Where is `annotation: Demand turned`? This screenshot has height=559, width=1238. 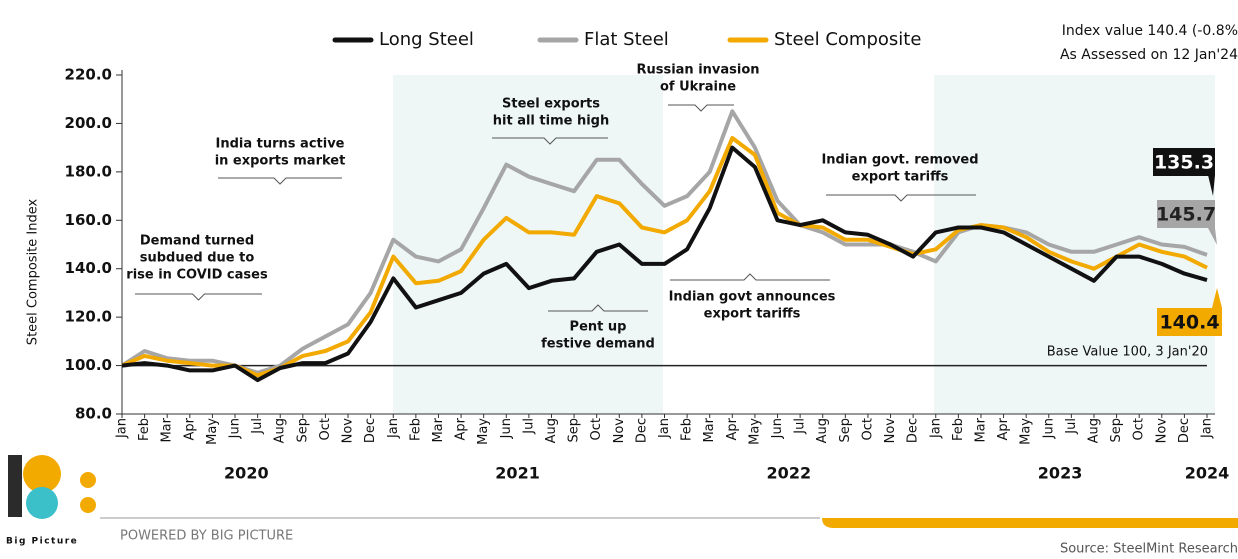
annotation: Demand turned is located at coordinates (197, 241).